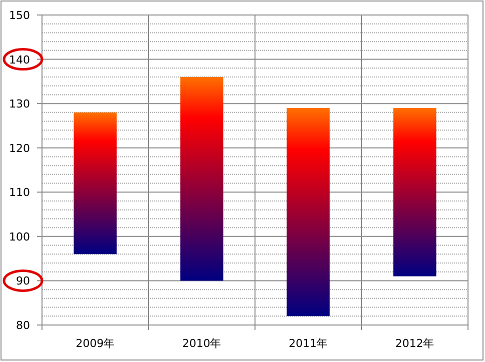 The height and width of the screenshot is (362, 485). Describe the element at coordinates (19, 104) in the screenshot. I see `y-tick-label: 130` at that location.